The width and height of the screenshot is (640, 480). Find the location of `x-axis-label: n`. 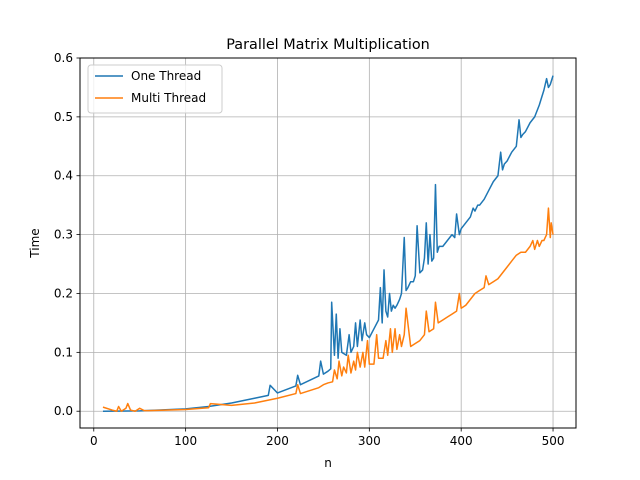

x-axis-label: n is located at coordinates (328, 463).